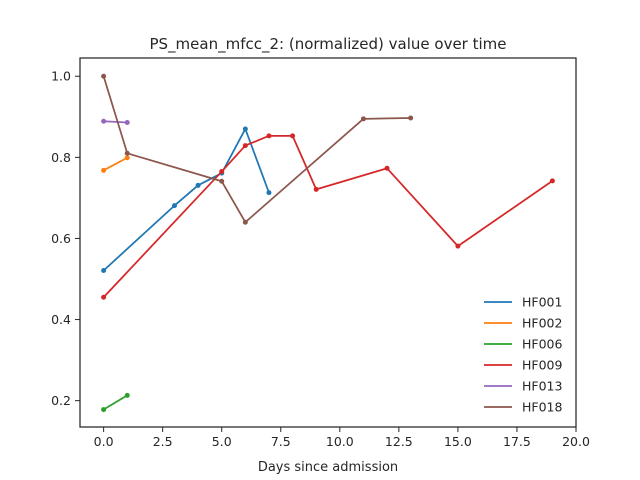 The image size is (640, 480). Describe the element at coordinates (281, 441) in the screenshot. I see `x-tick-label: 7.5` at that location.